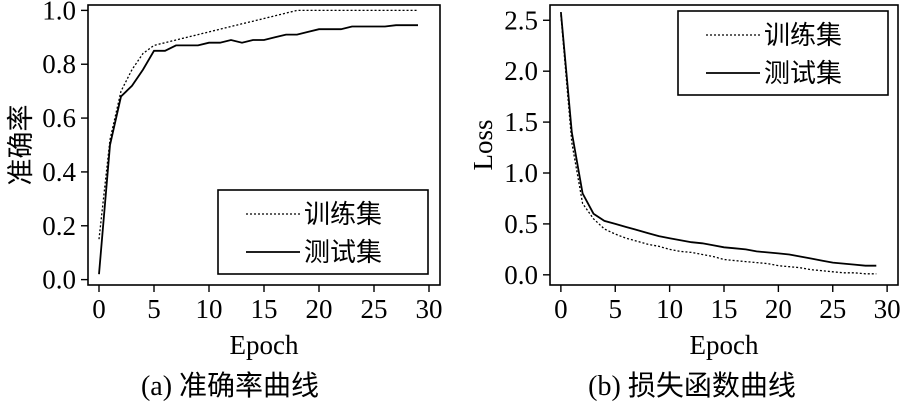 This screenshot has height=405, width=913. Describe the element at coordinates (521, 224) in the screenshot. I see `y-tick-label: 0.5` at that location.